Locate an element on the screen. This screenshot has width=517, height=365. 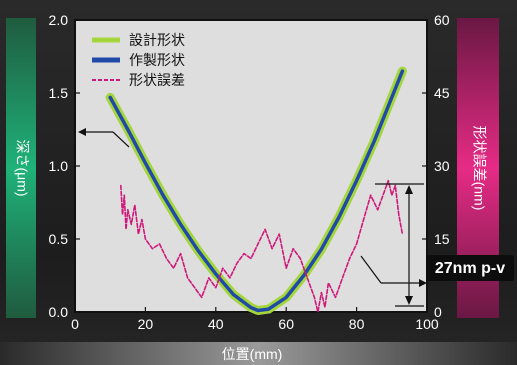
x-tick-label: 60 is located at coordinates (286, 324).